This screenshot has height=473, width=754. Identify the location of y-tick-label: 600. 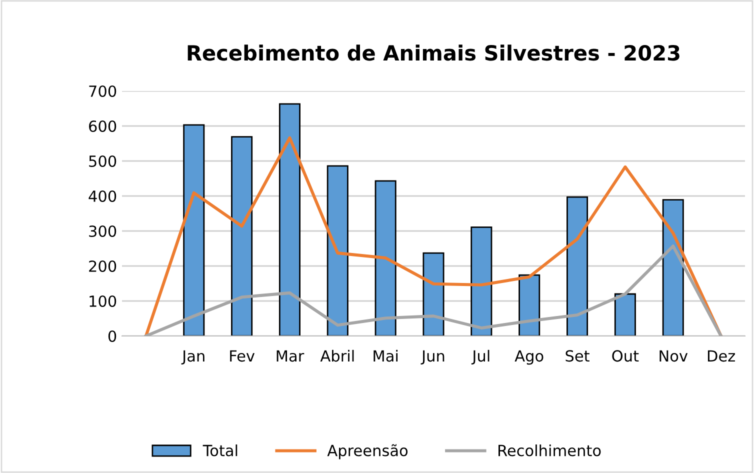
(102, 126).